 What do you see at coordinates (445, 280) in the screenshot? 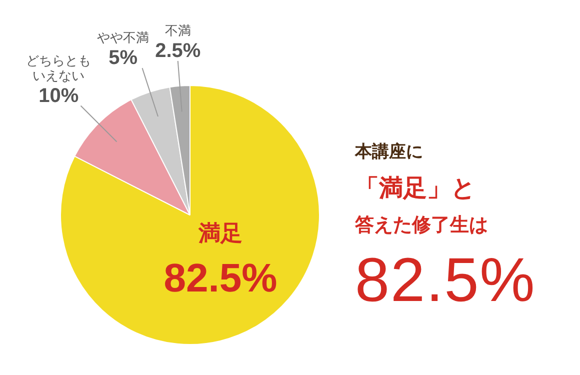
I see `text: 82.5%` at bounding box center [445, 280].